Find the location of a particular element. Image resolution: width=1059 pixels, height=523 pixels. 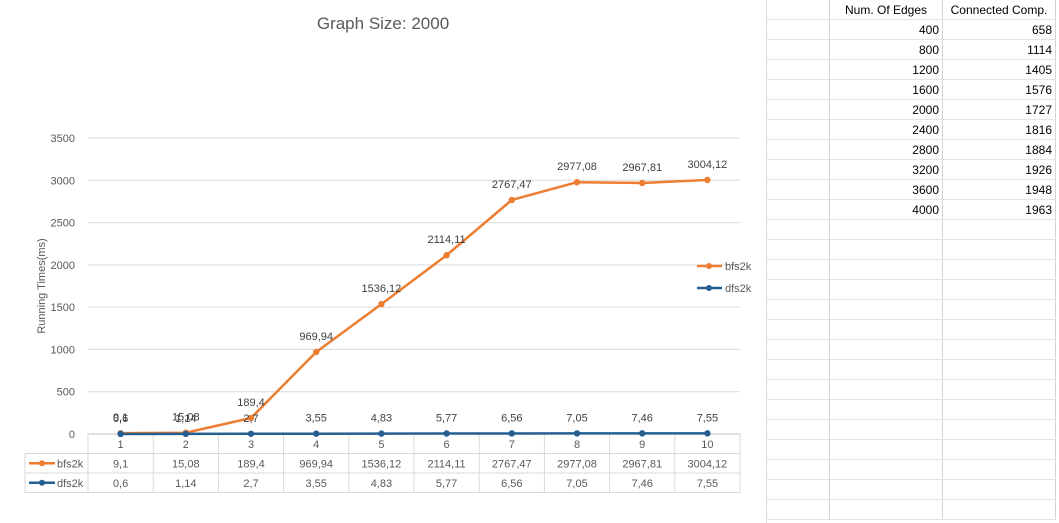

data-label: 189,4 is located at coordinates (251, 403).